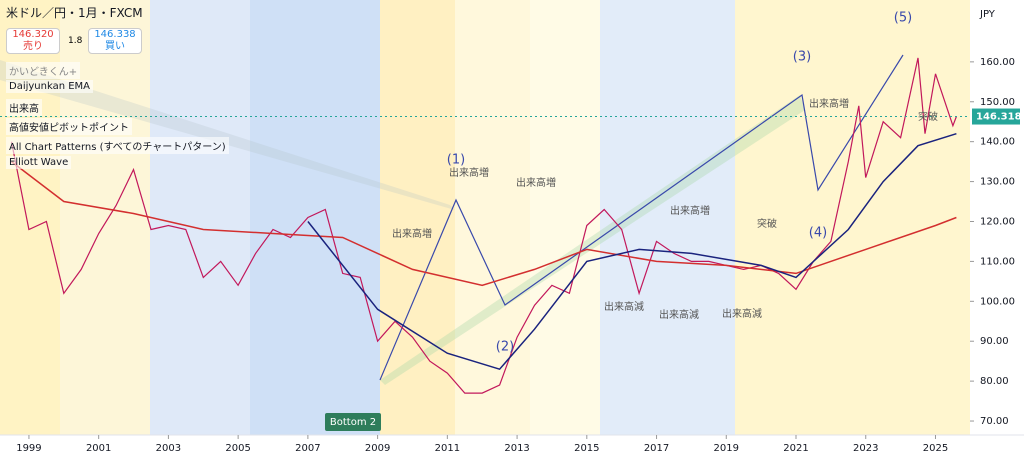  I want to click on x-tick-label: 2015, so click(586, 448).